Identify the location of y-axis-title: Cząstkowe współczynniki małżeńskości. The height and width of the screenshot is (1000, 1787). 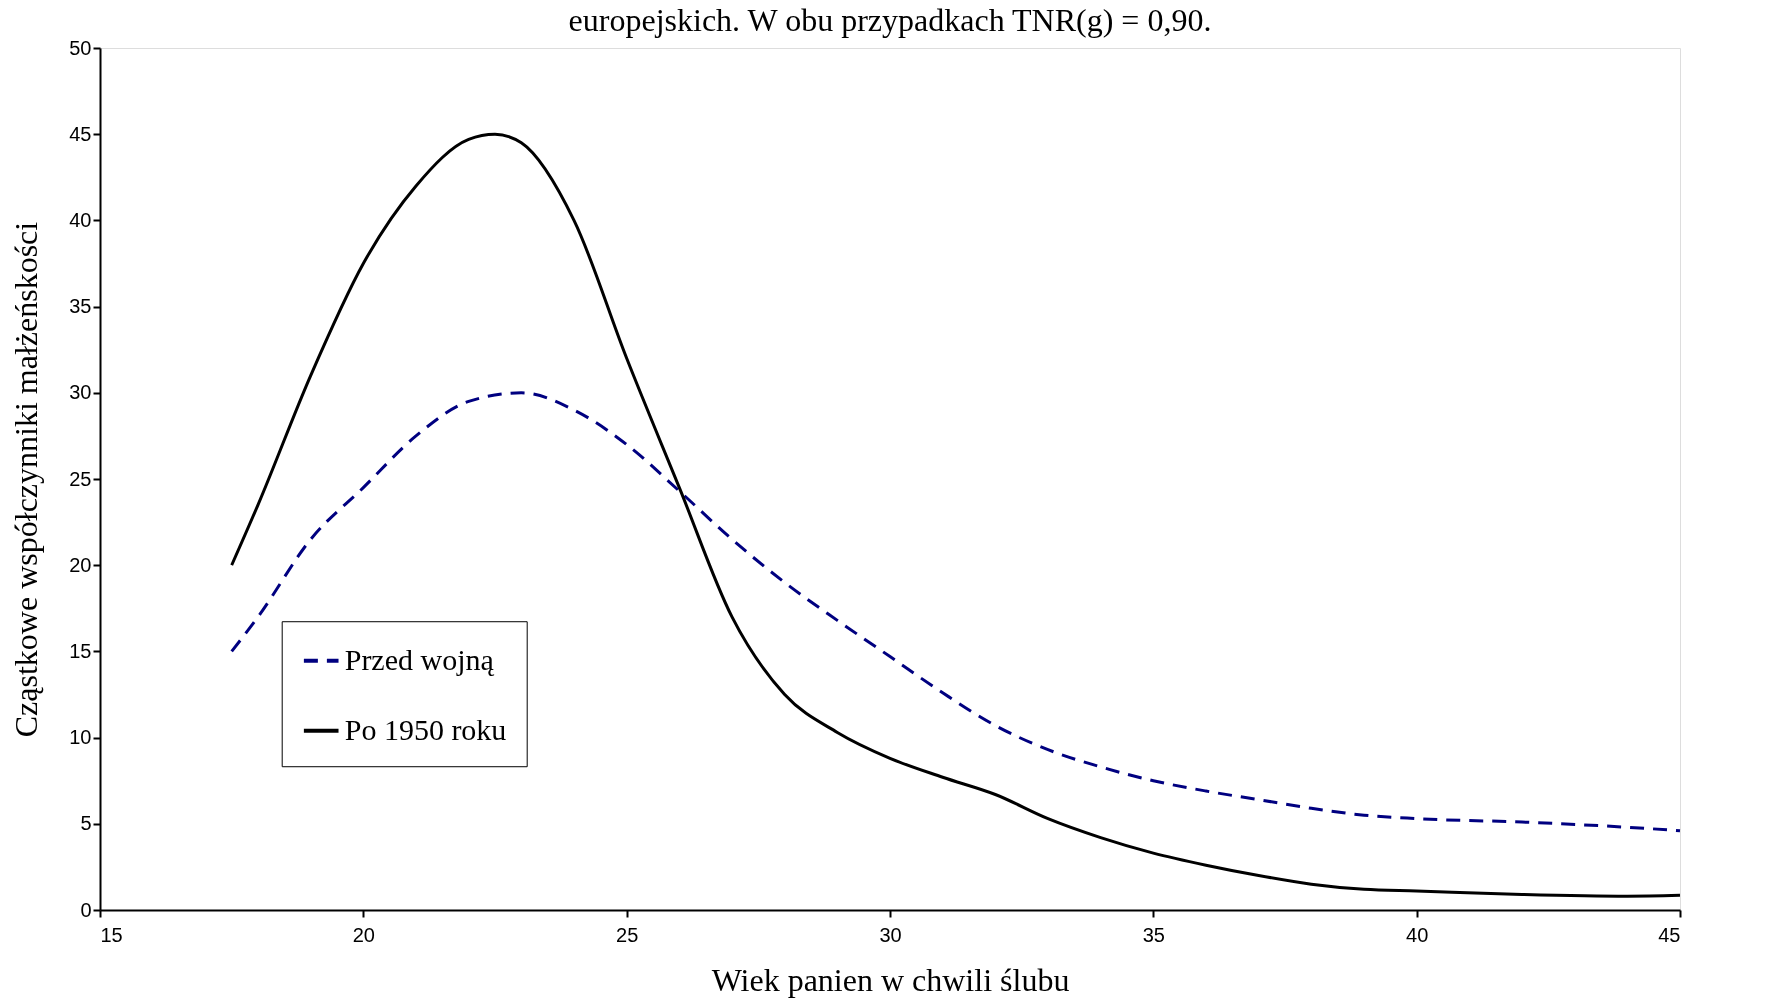
(26, 479).